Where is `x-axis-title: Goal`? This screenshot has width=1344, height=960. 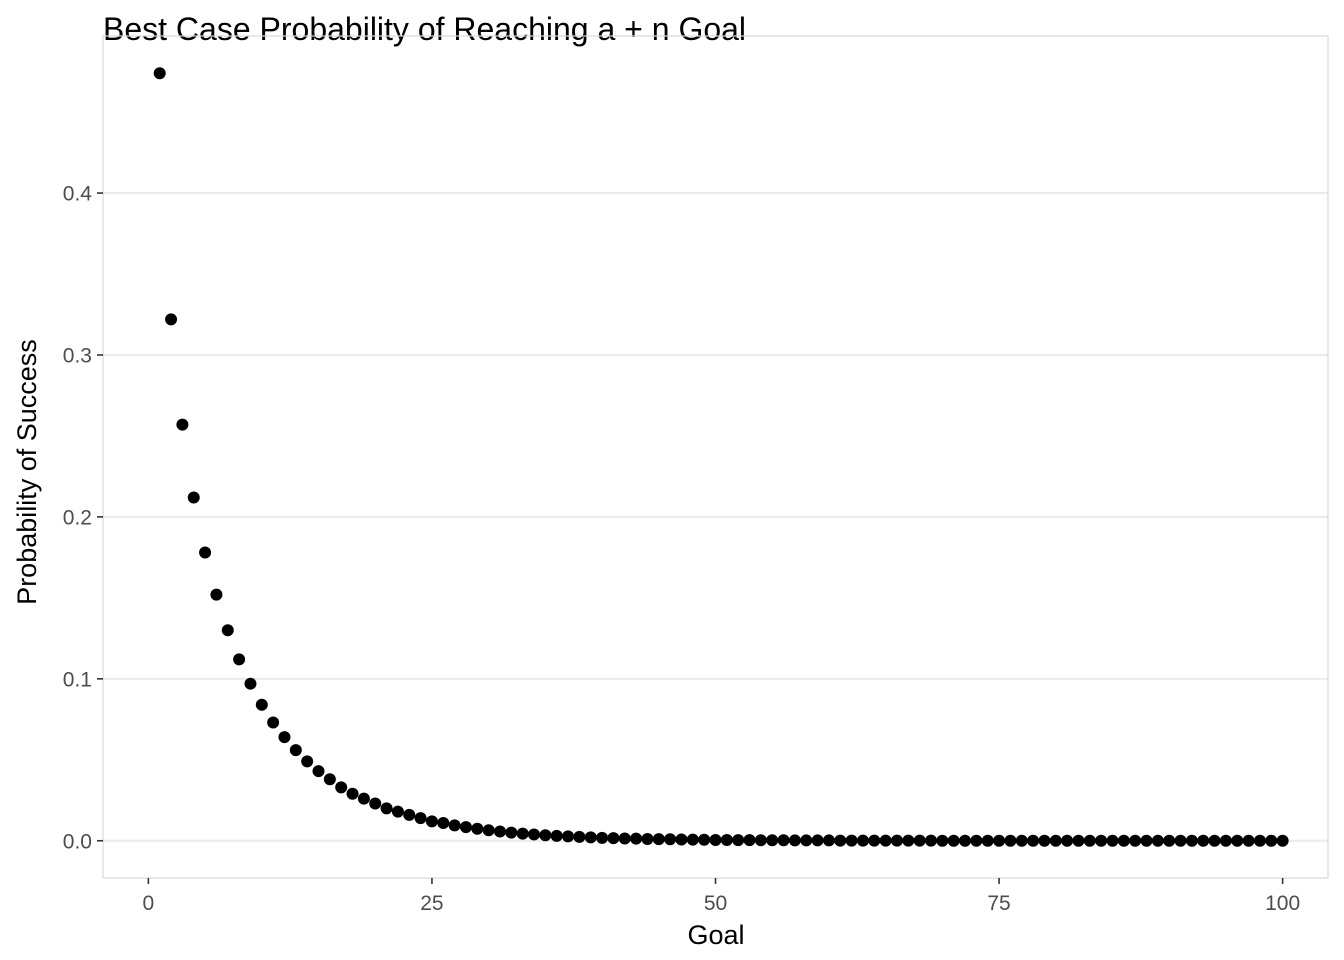
x-axis-title: Goal is located at coordinates (715, 935).